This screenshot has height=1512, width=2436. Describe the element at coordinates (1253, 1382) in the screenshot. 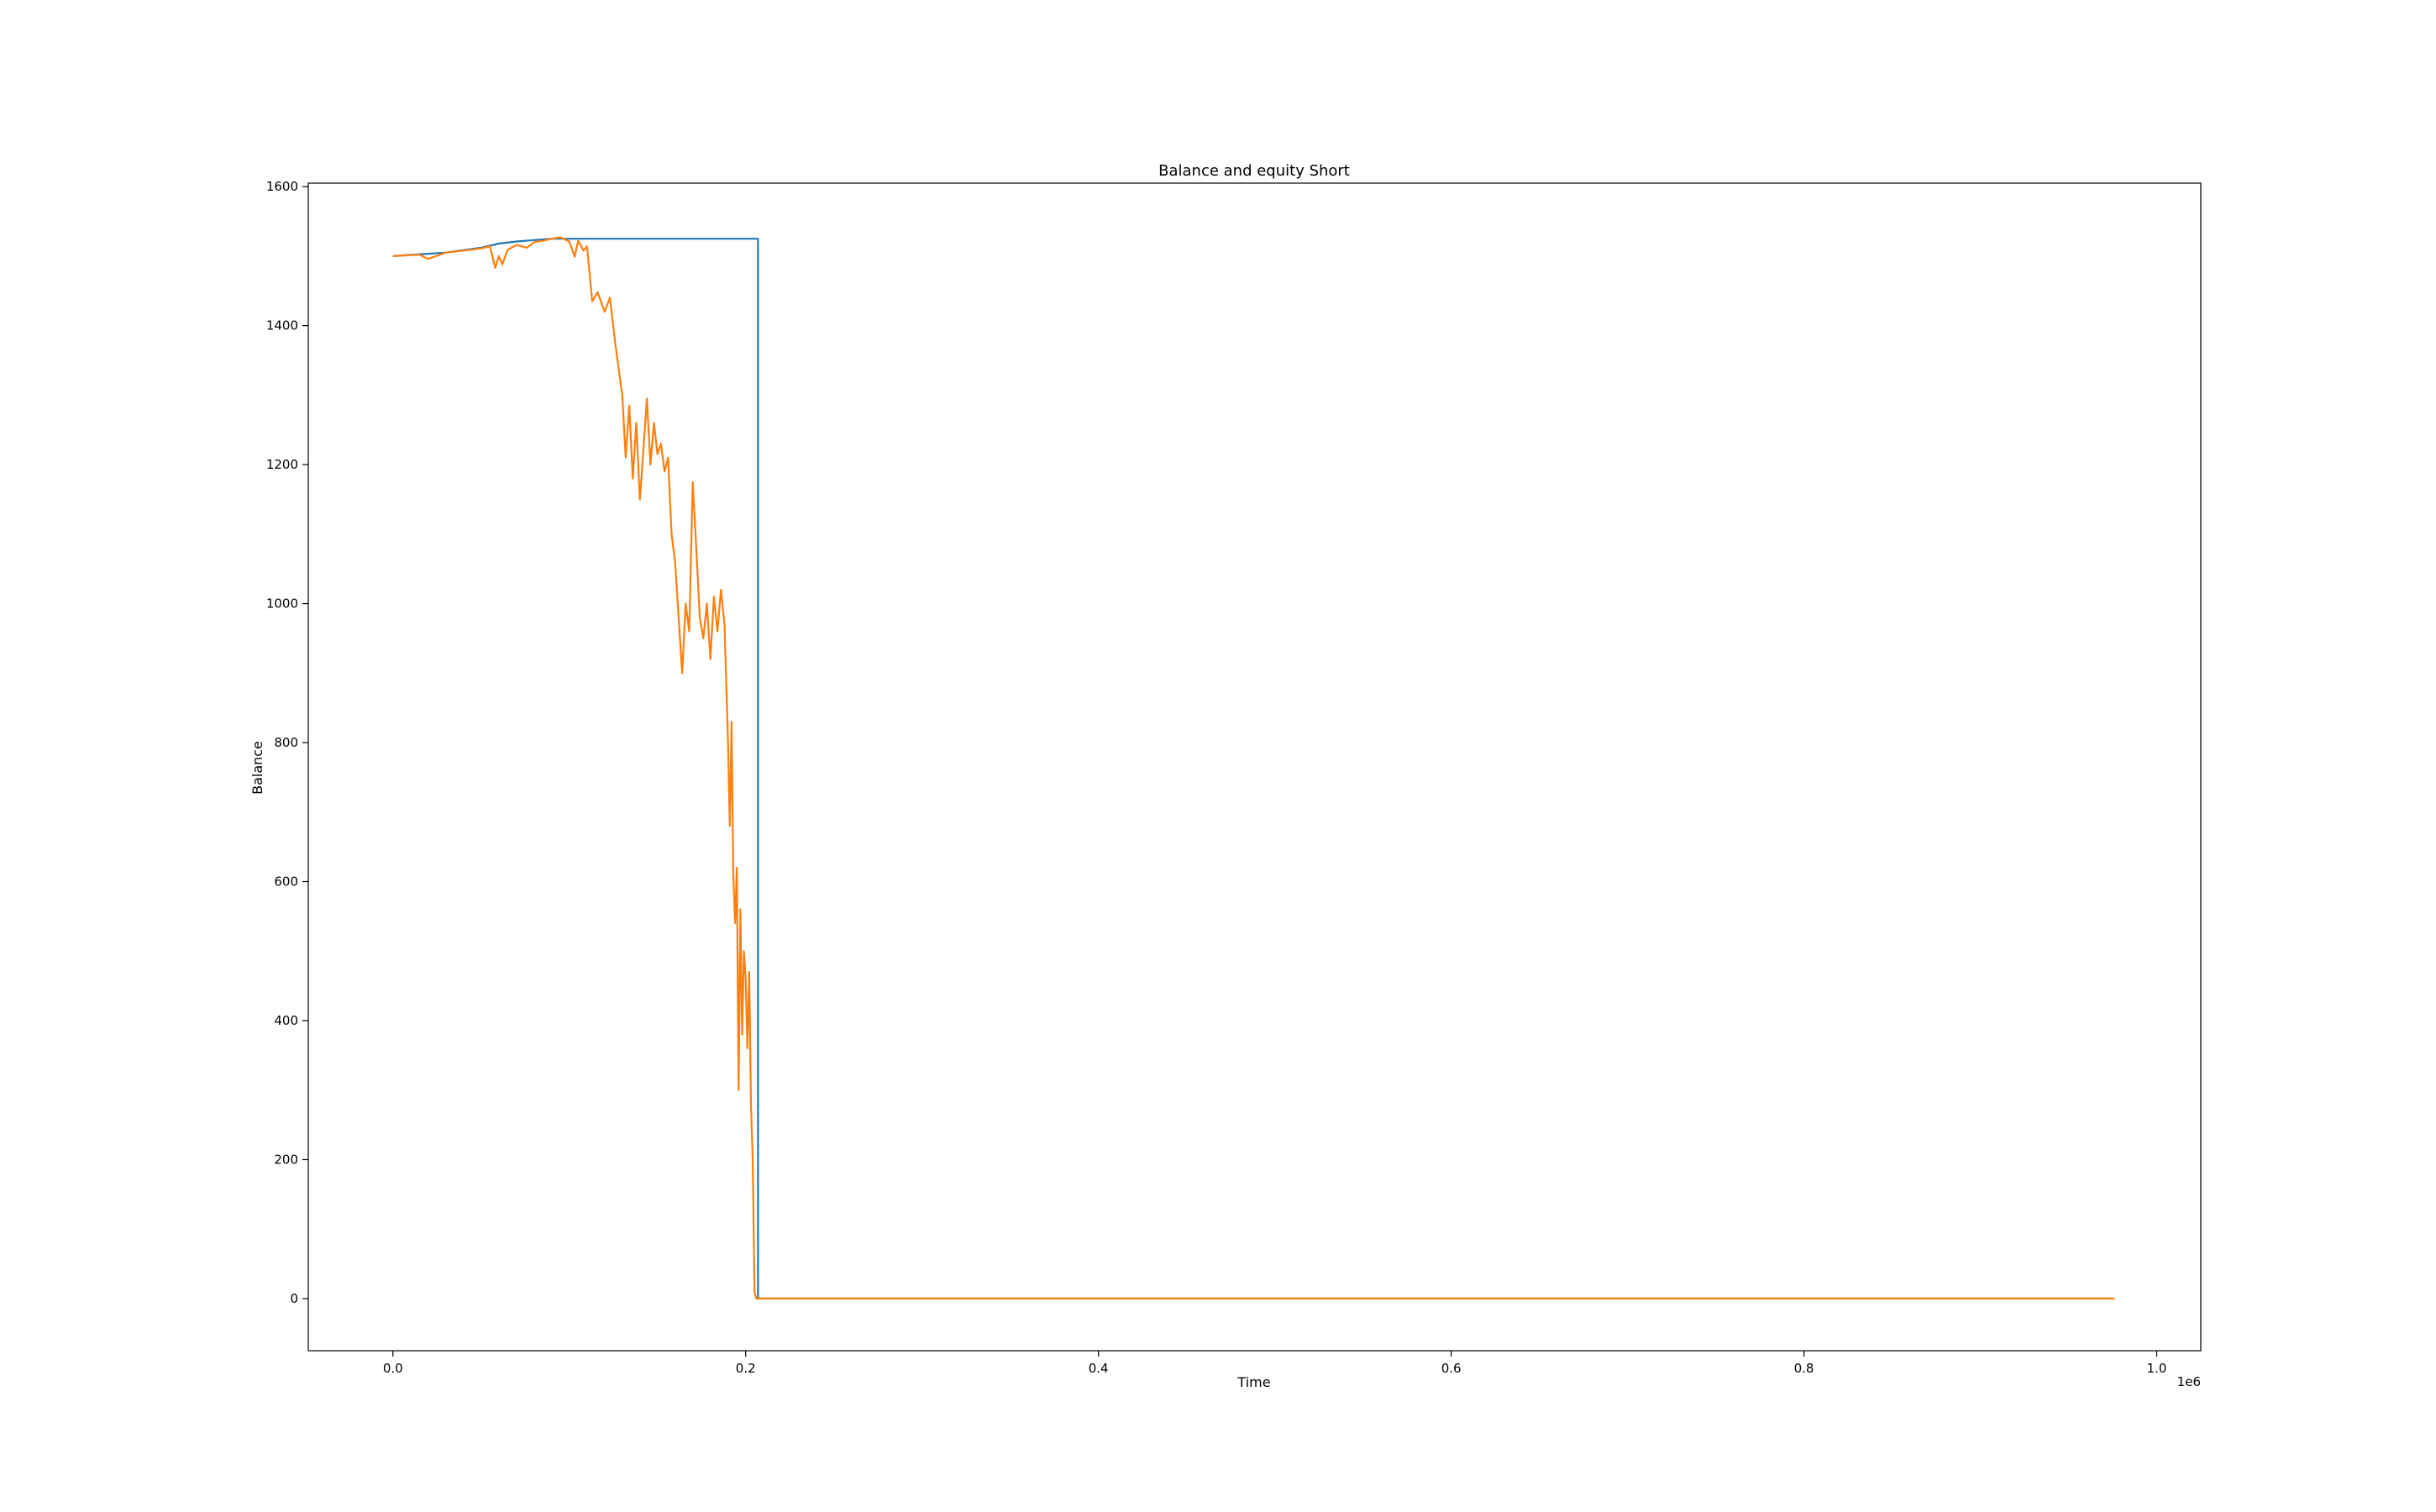

I see `x-axis-label: Time` at that location.